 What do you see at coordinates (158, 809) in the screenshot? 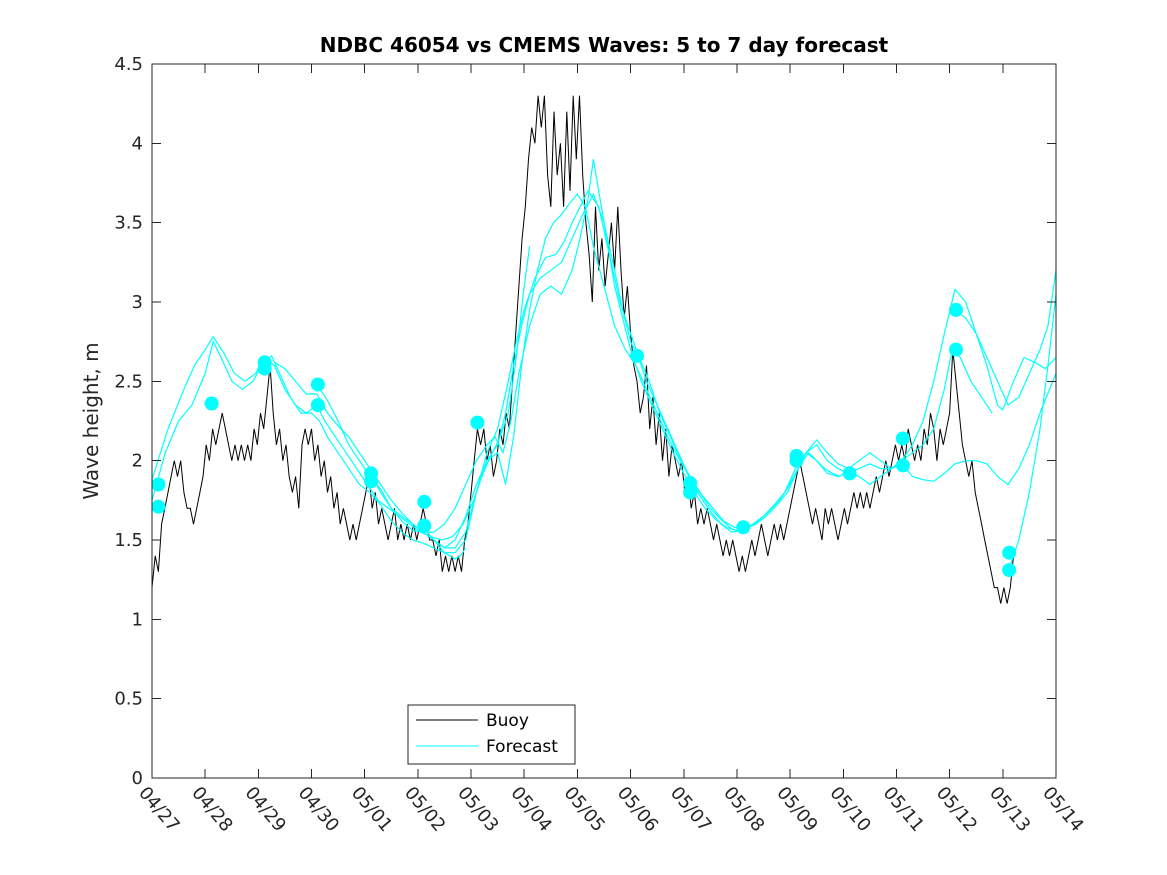
I see `x-tick-label: 04/27` at bounding box center [158, 809].